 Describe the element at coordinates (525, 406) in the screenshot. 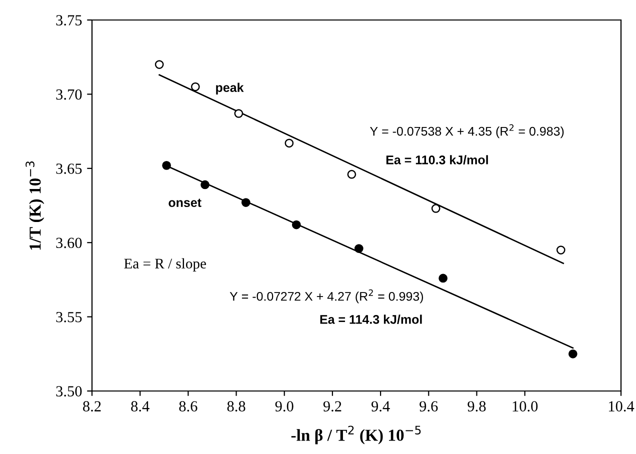

I see `x-tick-label: 10.0` at that location.